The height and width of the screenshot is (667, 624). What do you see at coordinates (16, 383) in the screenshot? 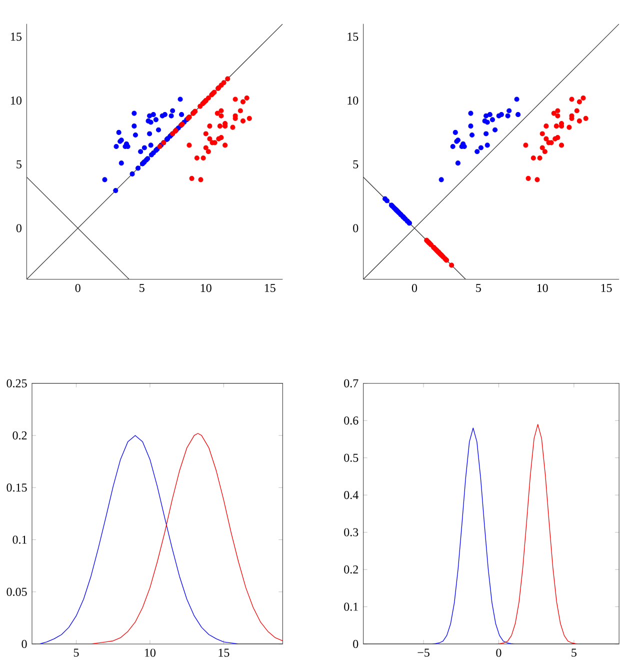
I see `y-tick-label: 0.25` at bounding box center [16, 383].